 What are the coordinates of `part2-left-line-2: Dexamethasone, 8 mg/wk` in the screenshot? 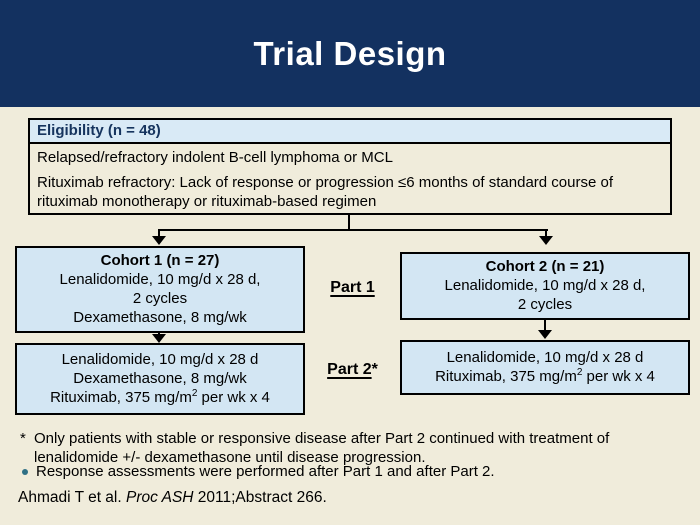 It's located at (160, 378).